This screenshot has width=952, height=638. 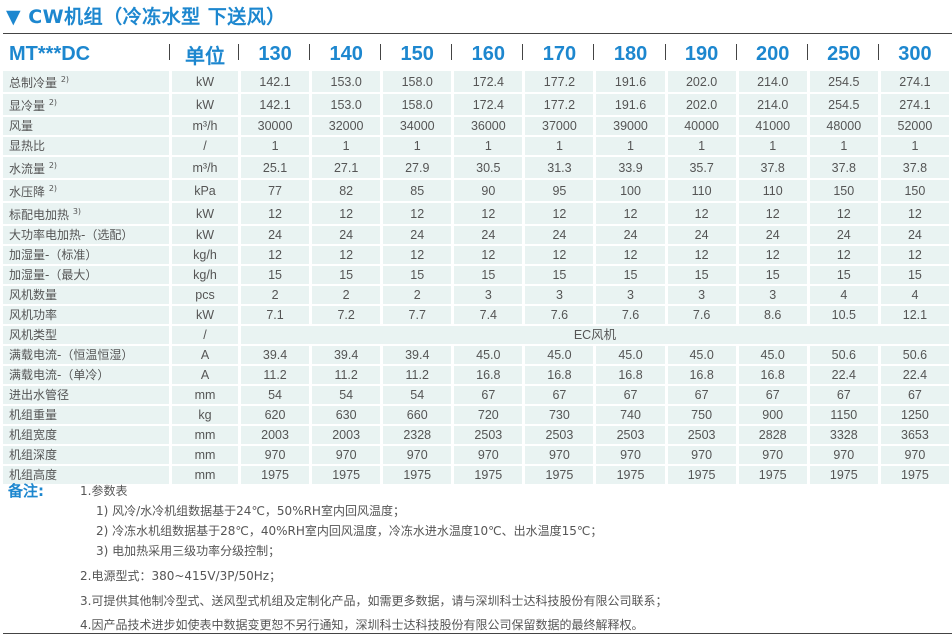 What do you see at coordinates (205, 190) in the screenshot?
I see `row-unit: kPa` at bounding box center [205, 190].